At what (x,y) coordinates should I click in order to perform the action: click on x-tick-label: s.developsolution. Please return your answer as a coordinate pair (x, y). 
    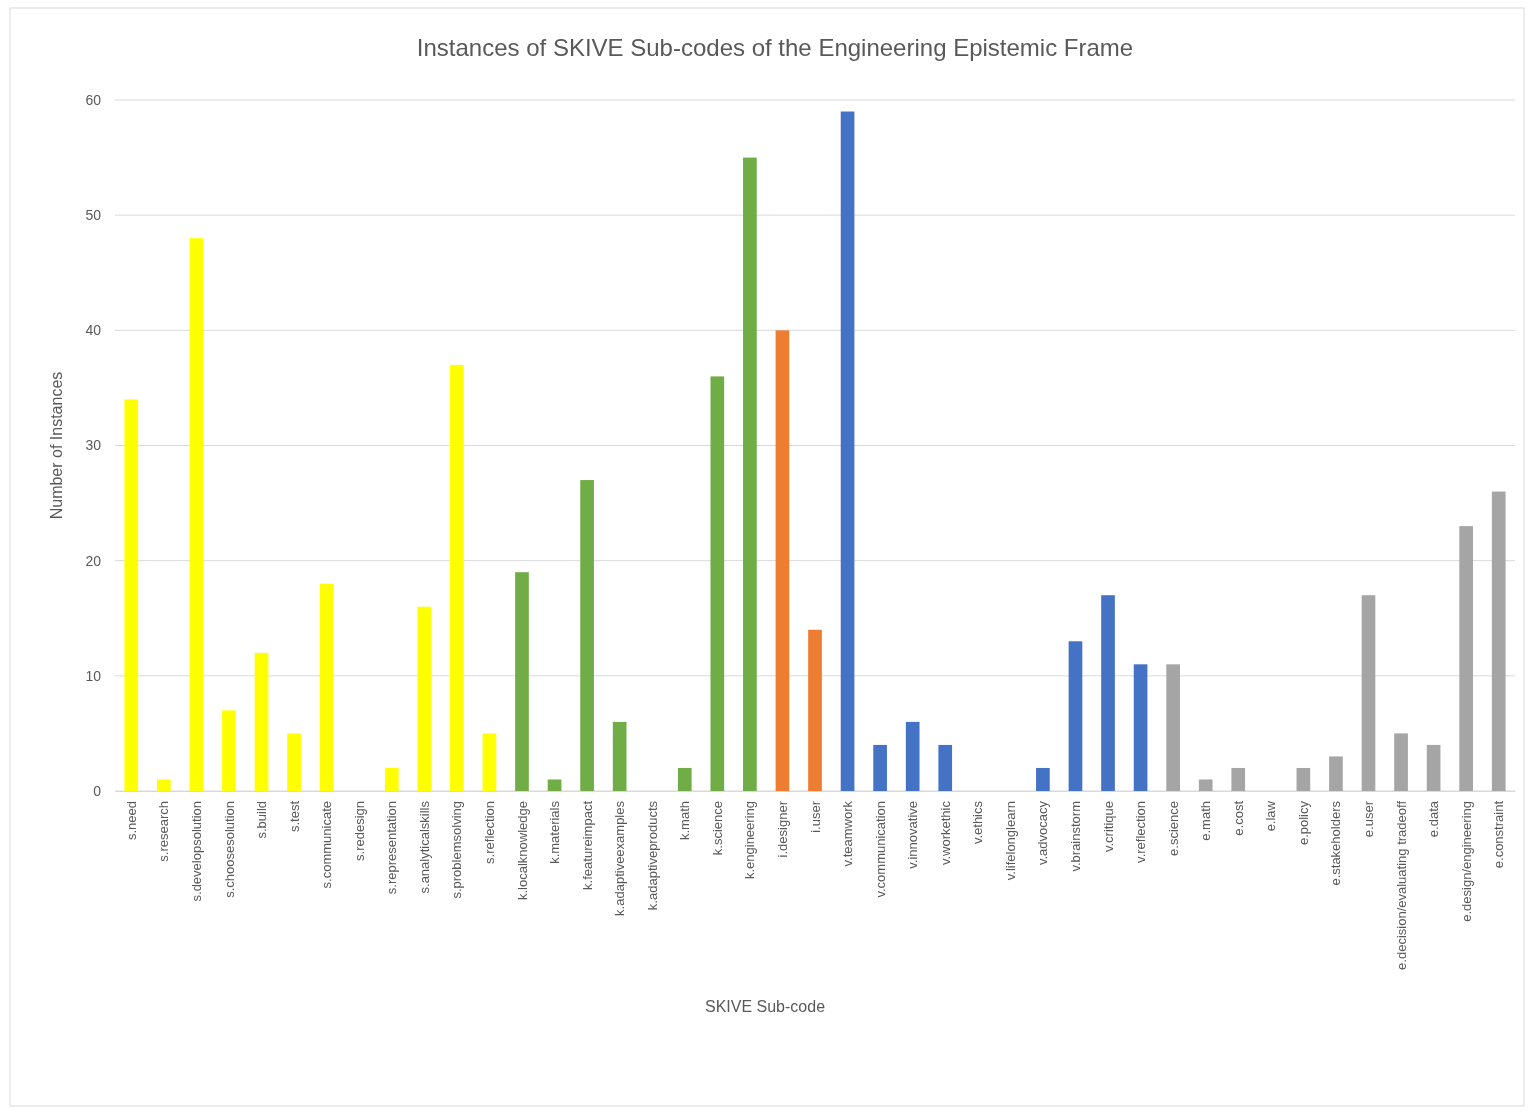
    Looking at the image, I should click on (196, 851).